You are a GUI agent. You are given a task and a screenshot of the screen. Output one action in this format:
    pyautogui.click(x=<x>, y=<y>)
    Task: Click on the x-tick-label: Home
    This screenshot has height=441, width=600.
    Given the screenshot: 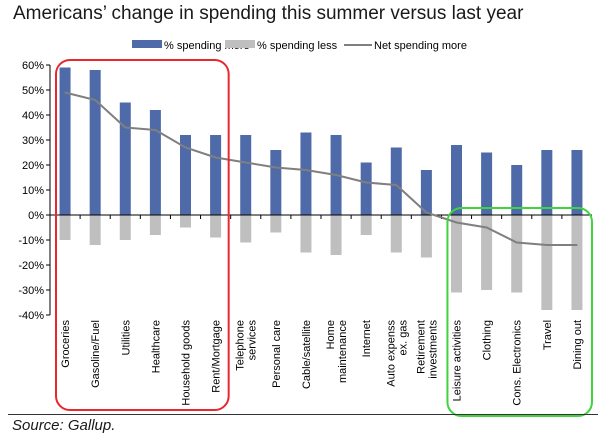 What is the action you would take?
    pyautogui.click(x=331, y=334)
    